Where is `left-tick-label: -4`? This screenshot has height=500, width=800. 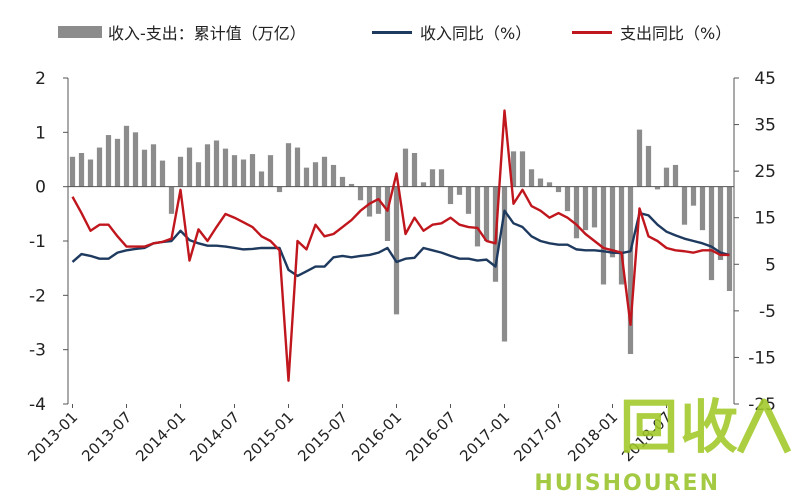
left-tick-label: -4 is located at coordinates (37, 405).